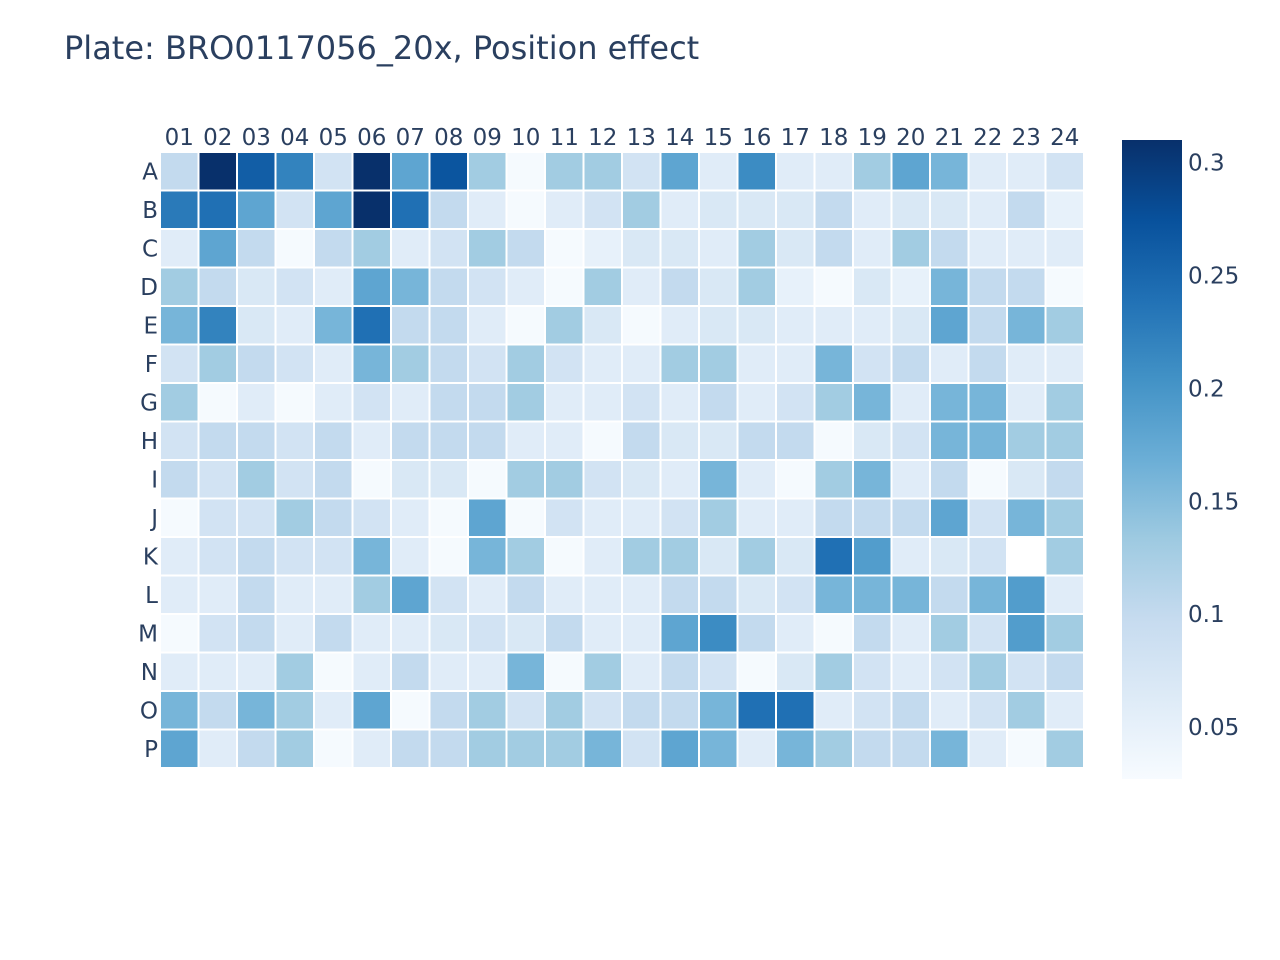 The width and height of the screenshot is (1280, 960). Describe the element at coordinates (564, 325) in the screenshot. I see `heatmap-cell-E11` at that location.